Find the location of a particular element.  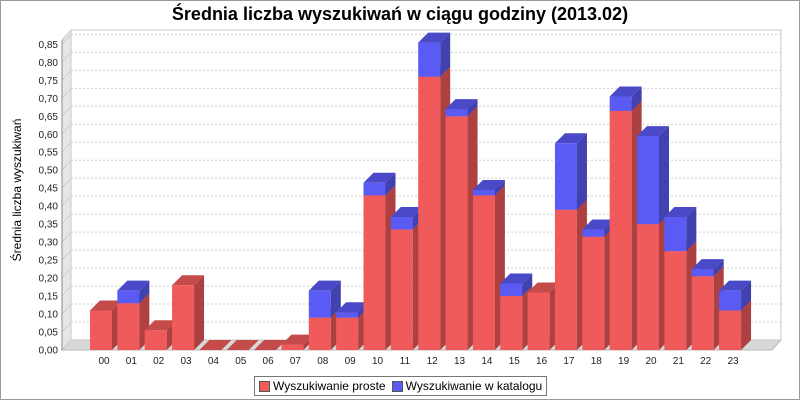

legend-item-simple: Wyszukiwanie proste is located at coordinates (322, 386).